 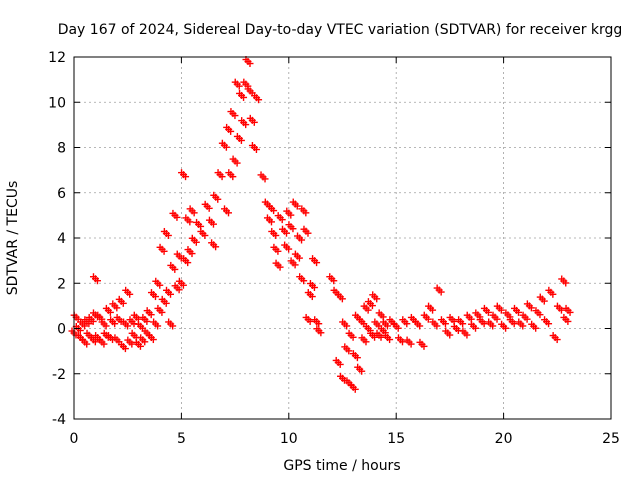 I want to click on x-tick-label: 10, so click(x=289, y=439).